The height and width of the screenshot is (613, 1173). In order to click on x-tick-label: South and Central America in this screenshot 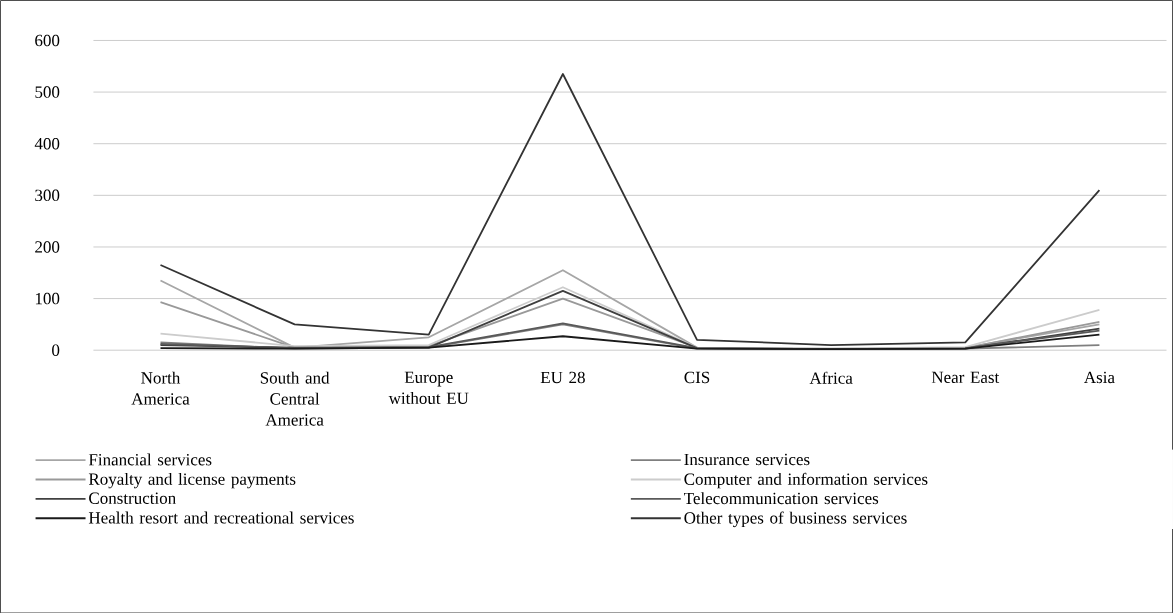, I will do `click(295, 398)`.